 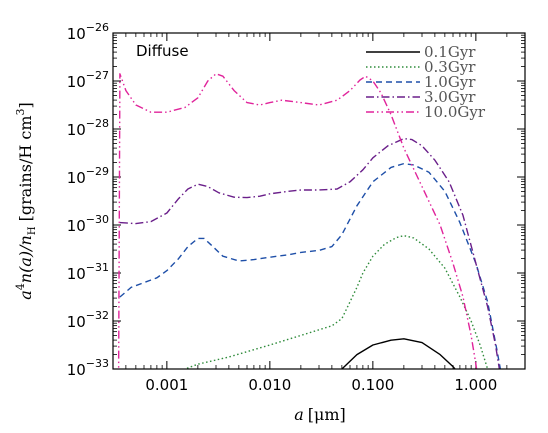 I want to click on x-axis-unit: [μm], so click(x=327, y=414).